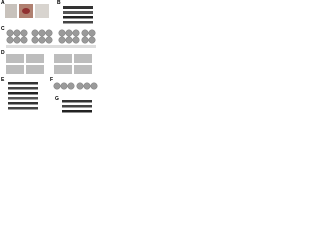 The height and width of the screenshot is (240, 320). What do you see at coordinates (51, 80) in the screenshot?
I see `panel-label: F` at bounding box center [51, 80].